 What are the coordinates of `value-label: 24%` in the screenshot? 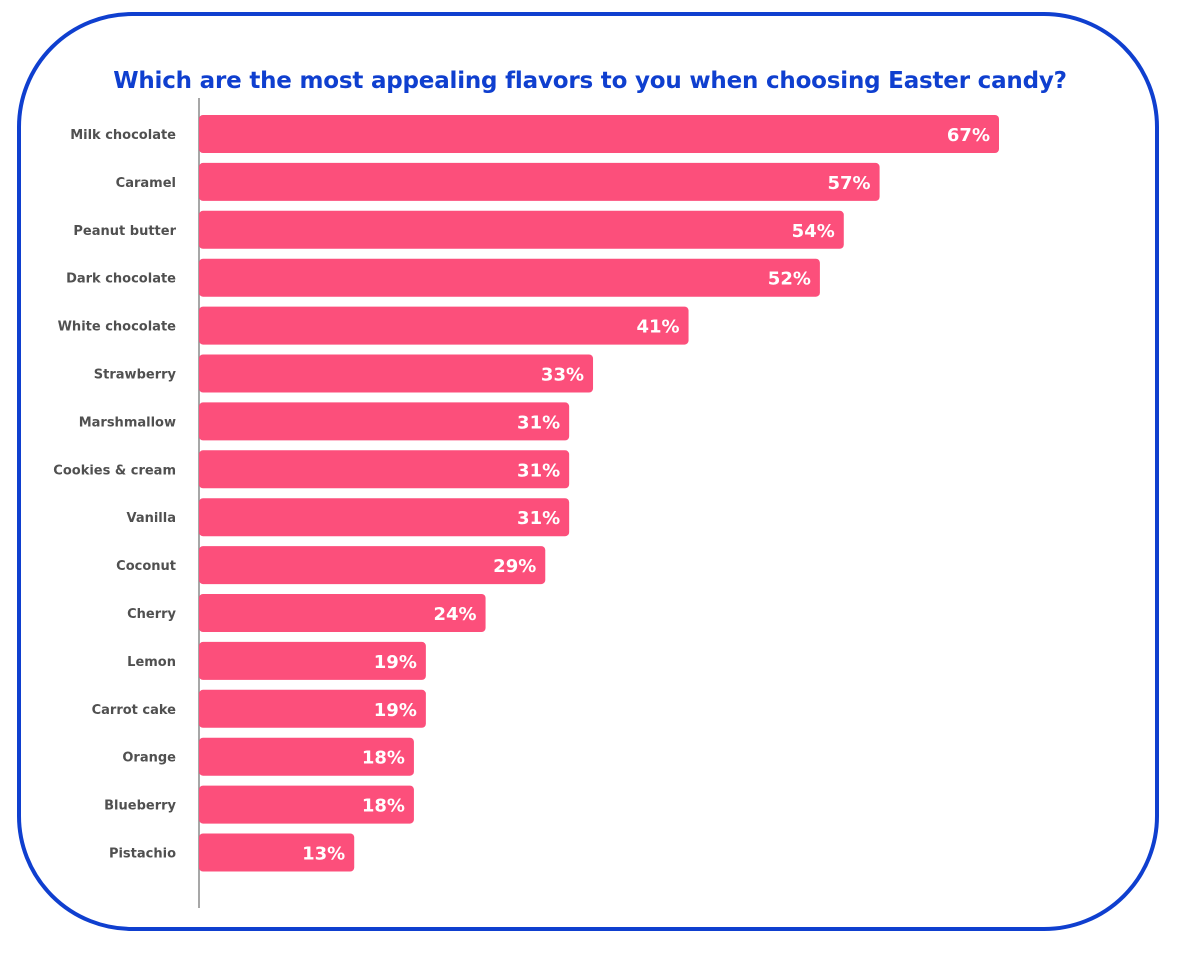 It's located at (454, 614).